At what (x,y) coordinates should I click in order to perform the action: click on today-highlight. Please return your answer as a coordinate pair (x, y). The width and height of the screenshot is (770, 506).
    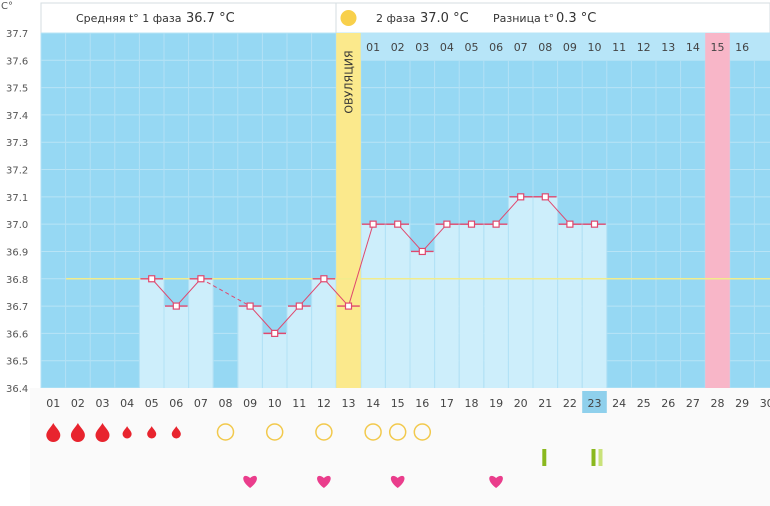
    Looking at the image, I should click on (594, 402).